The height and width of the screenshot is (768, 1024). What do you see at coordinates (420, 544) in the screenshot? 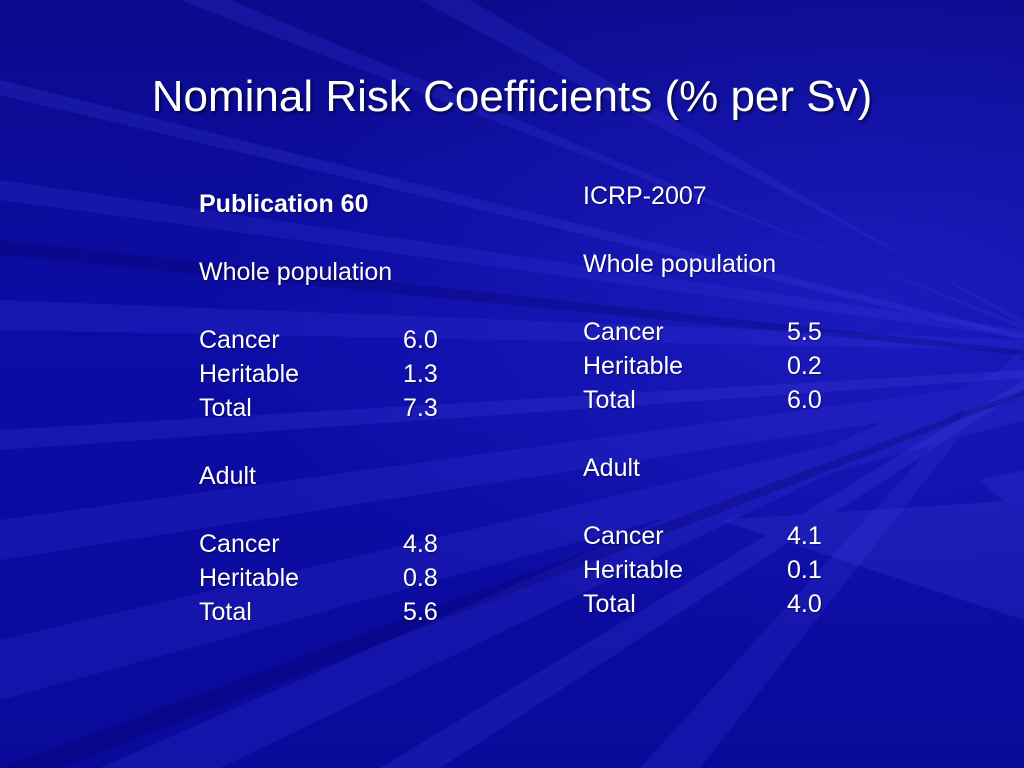
I see `row-value: 4.8` at bounding box center [420, 544].